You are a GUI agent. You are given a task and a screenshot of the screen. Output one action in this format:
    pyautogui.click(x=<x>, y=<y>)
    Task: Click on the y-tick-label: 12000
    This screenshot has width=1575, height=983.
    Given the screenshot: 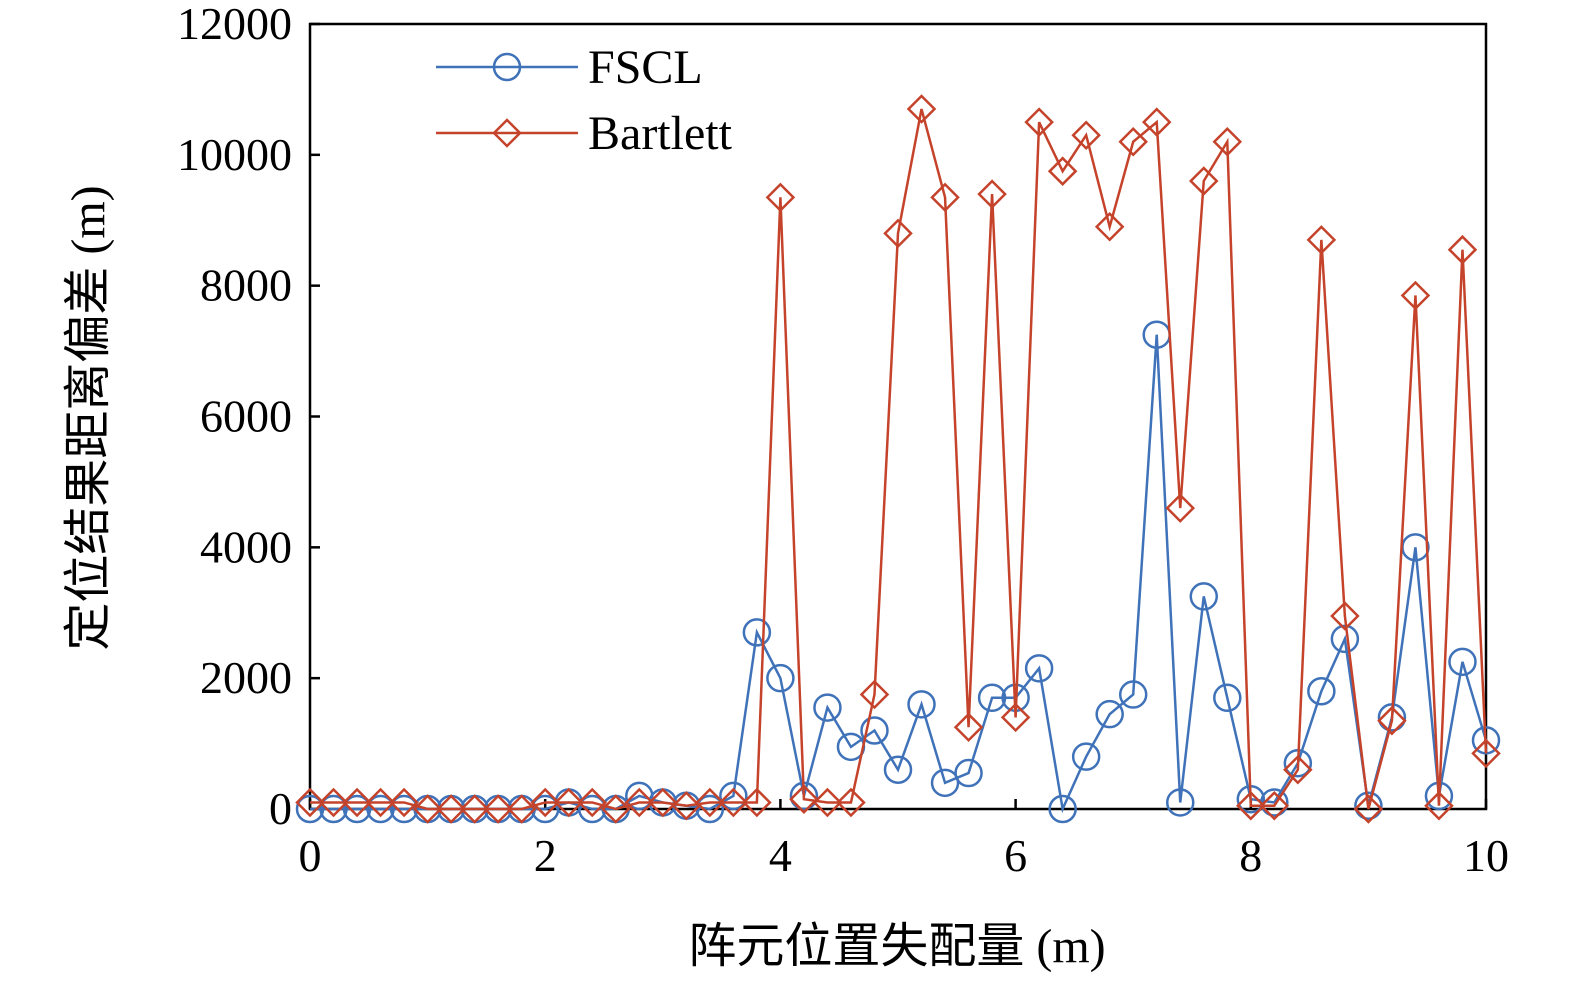 What is the action you would take?
    pyautogui.click(x=234, y=24)
    